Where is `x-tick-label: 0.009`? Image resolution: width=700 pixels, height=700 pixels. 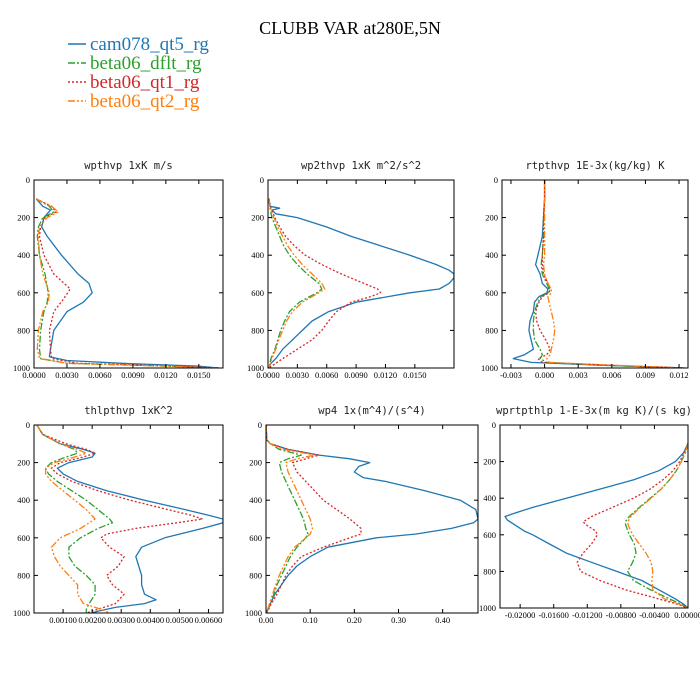
x-tick-label: 0.009 is located at coordinates (645, 375).